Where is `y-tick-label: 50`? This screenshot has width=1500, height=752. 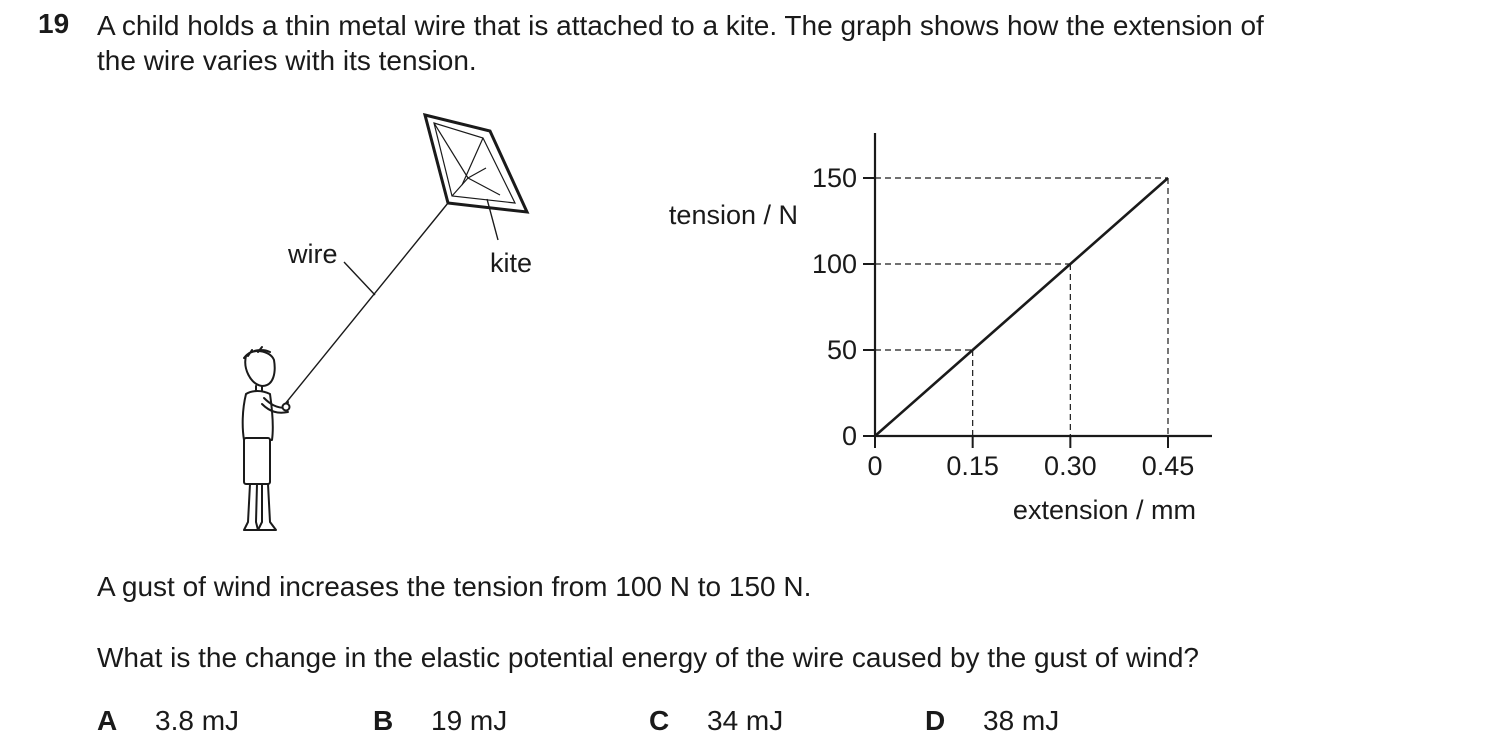 y-tick-label: 50 is located at coordinates (842, 350).